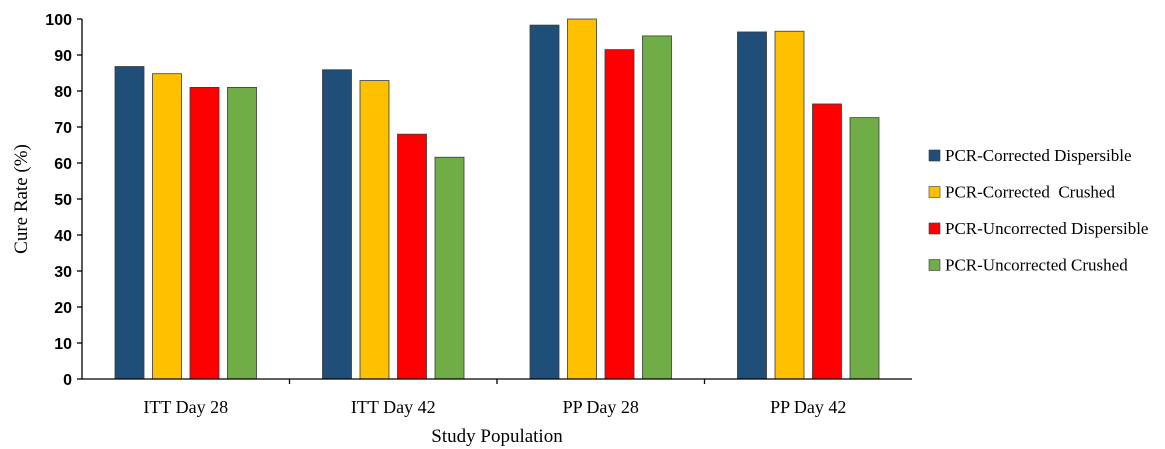 Image resolution: width=1165 pixels, height=449 pixels. What do you see at coordinates (494, 398) in the screenshot?
I see `x-axis-category-labels: ITT Day 28 ITT Day 42 PP Day 28 PP Day 42` at bounding box center [494, 398].